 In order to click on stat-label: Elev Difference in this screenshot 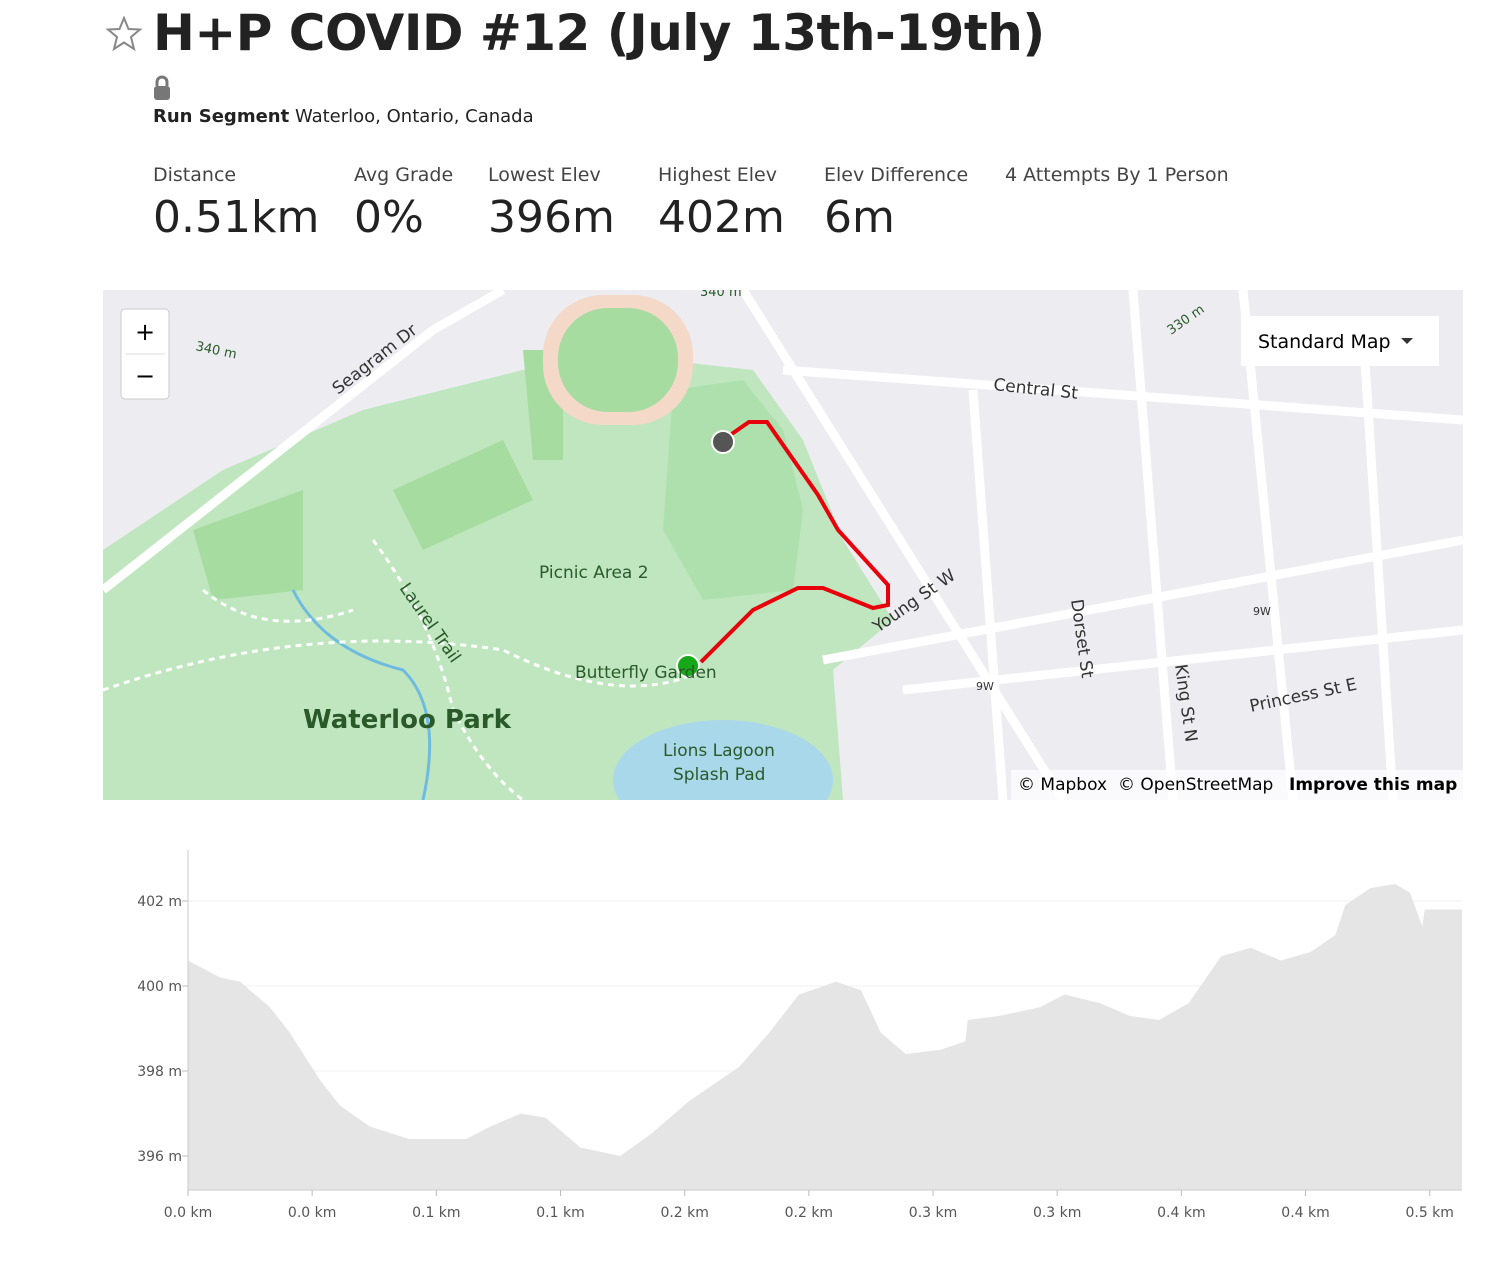, I will do `click(896, 175)`.